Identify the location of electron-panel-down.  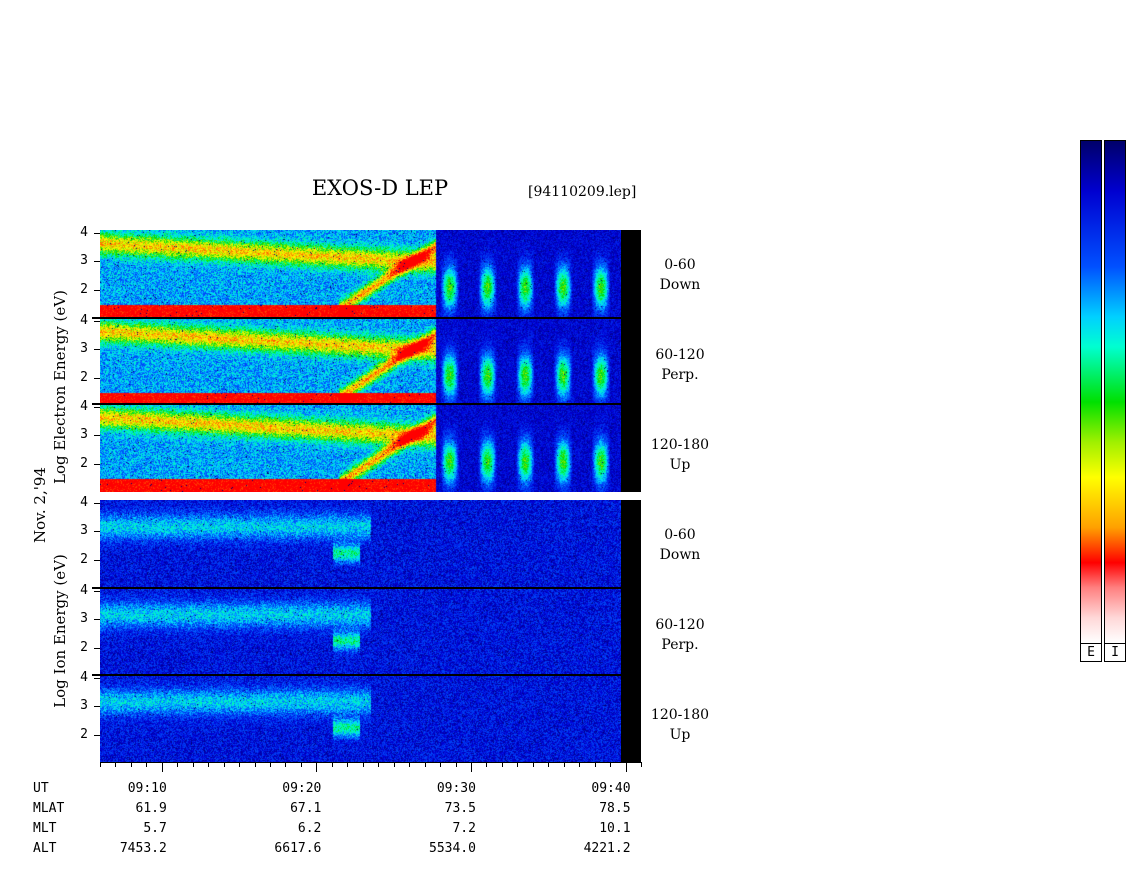
(370, 274).